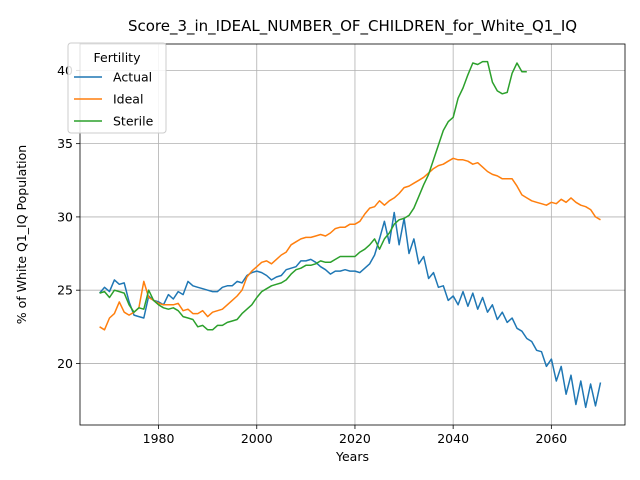  What do you see at coordinates (257, 438) in the screenshot?
I see `x-tick-label: 2000` at bounding box center [257, 438].